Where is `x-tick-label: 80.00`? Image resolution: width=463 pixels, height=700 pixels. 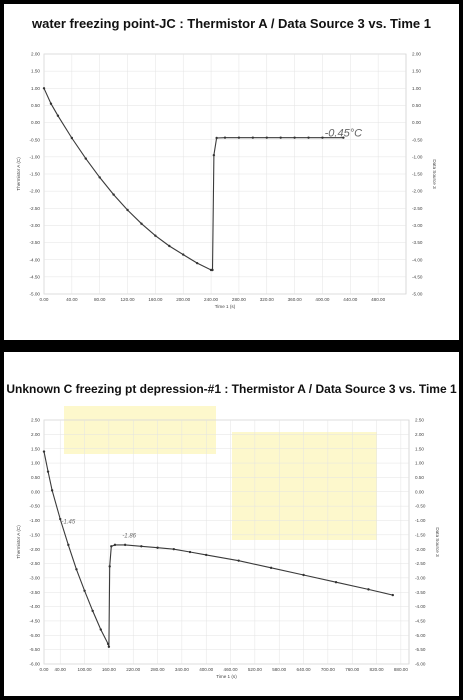
x-tick-label: 80.00 is located at coordinates (100, 299).